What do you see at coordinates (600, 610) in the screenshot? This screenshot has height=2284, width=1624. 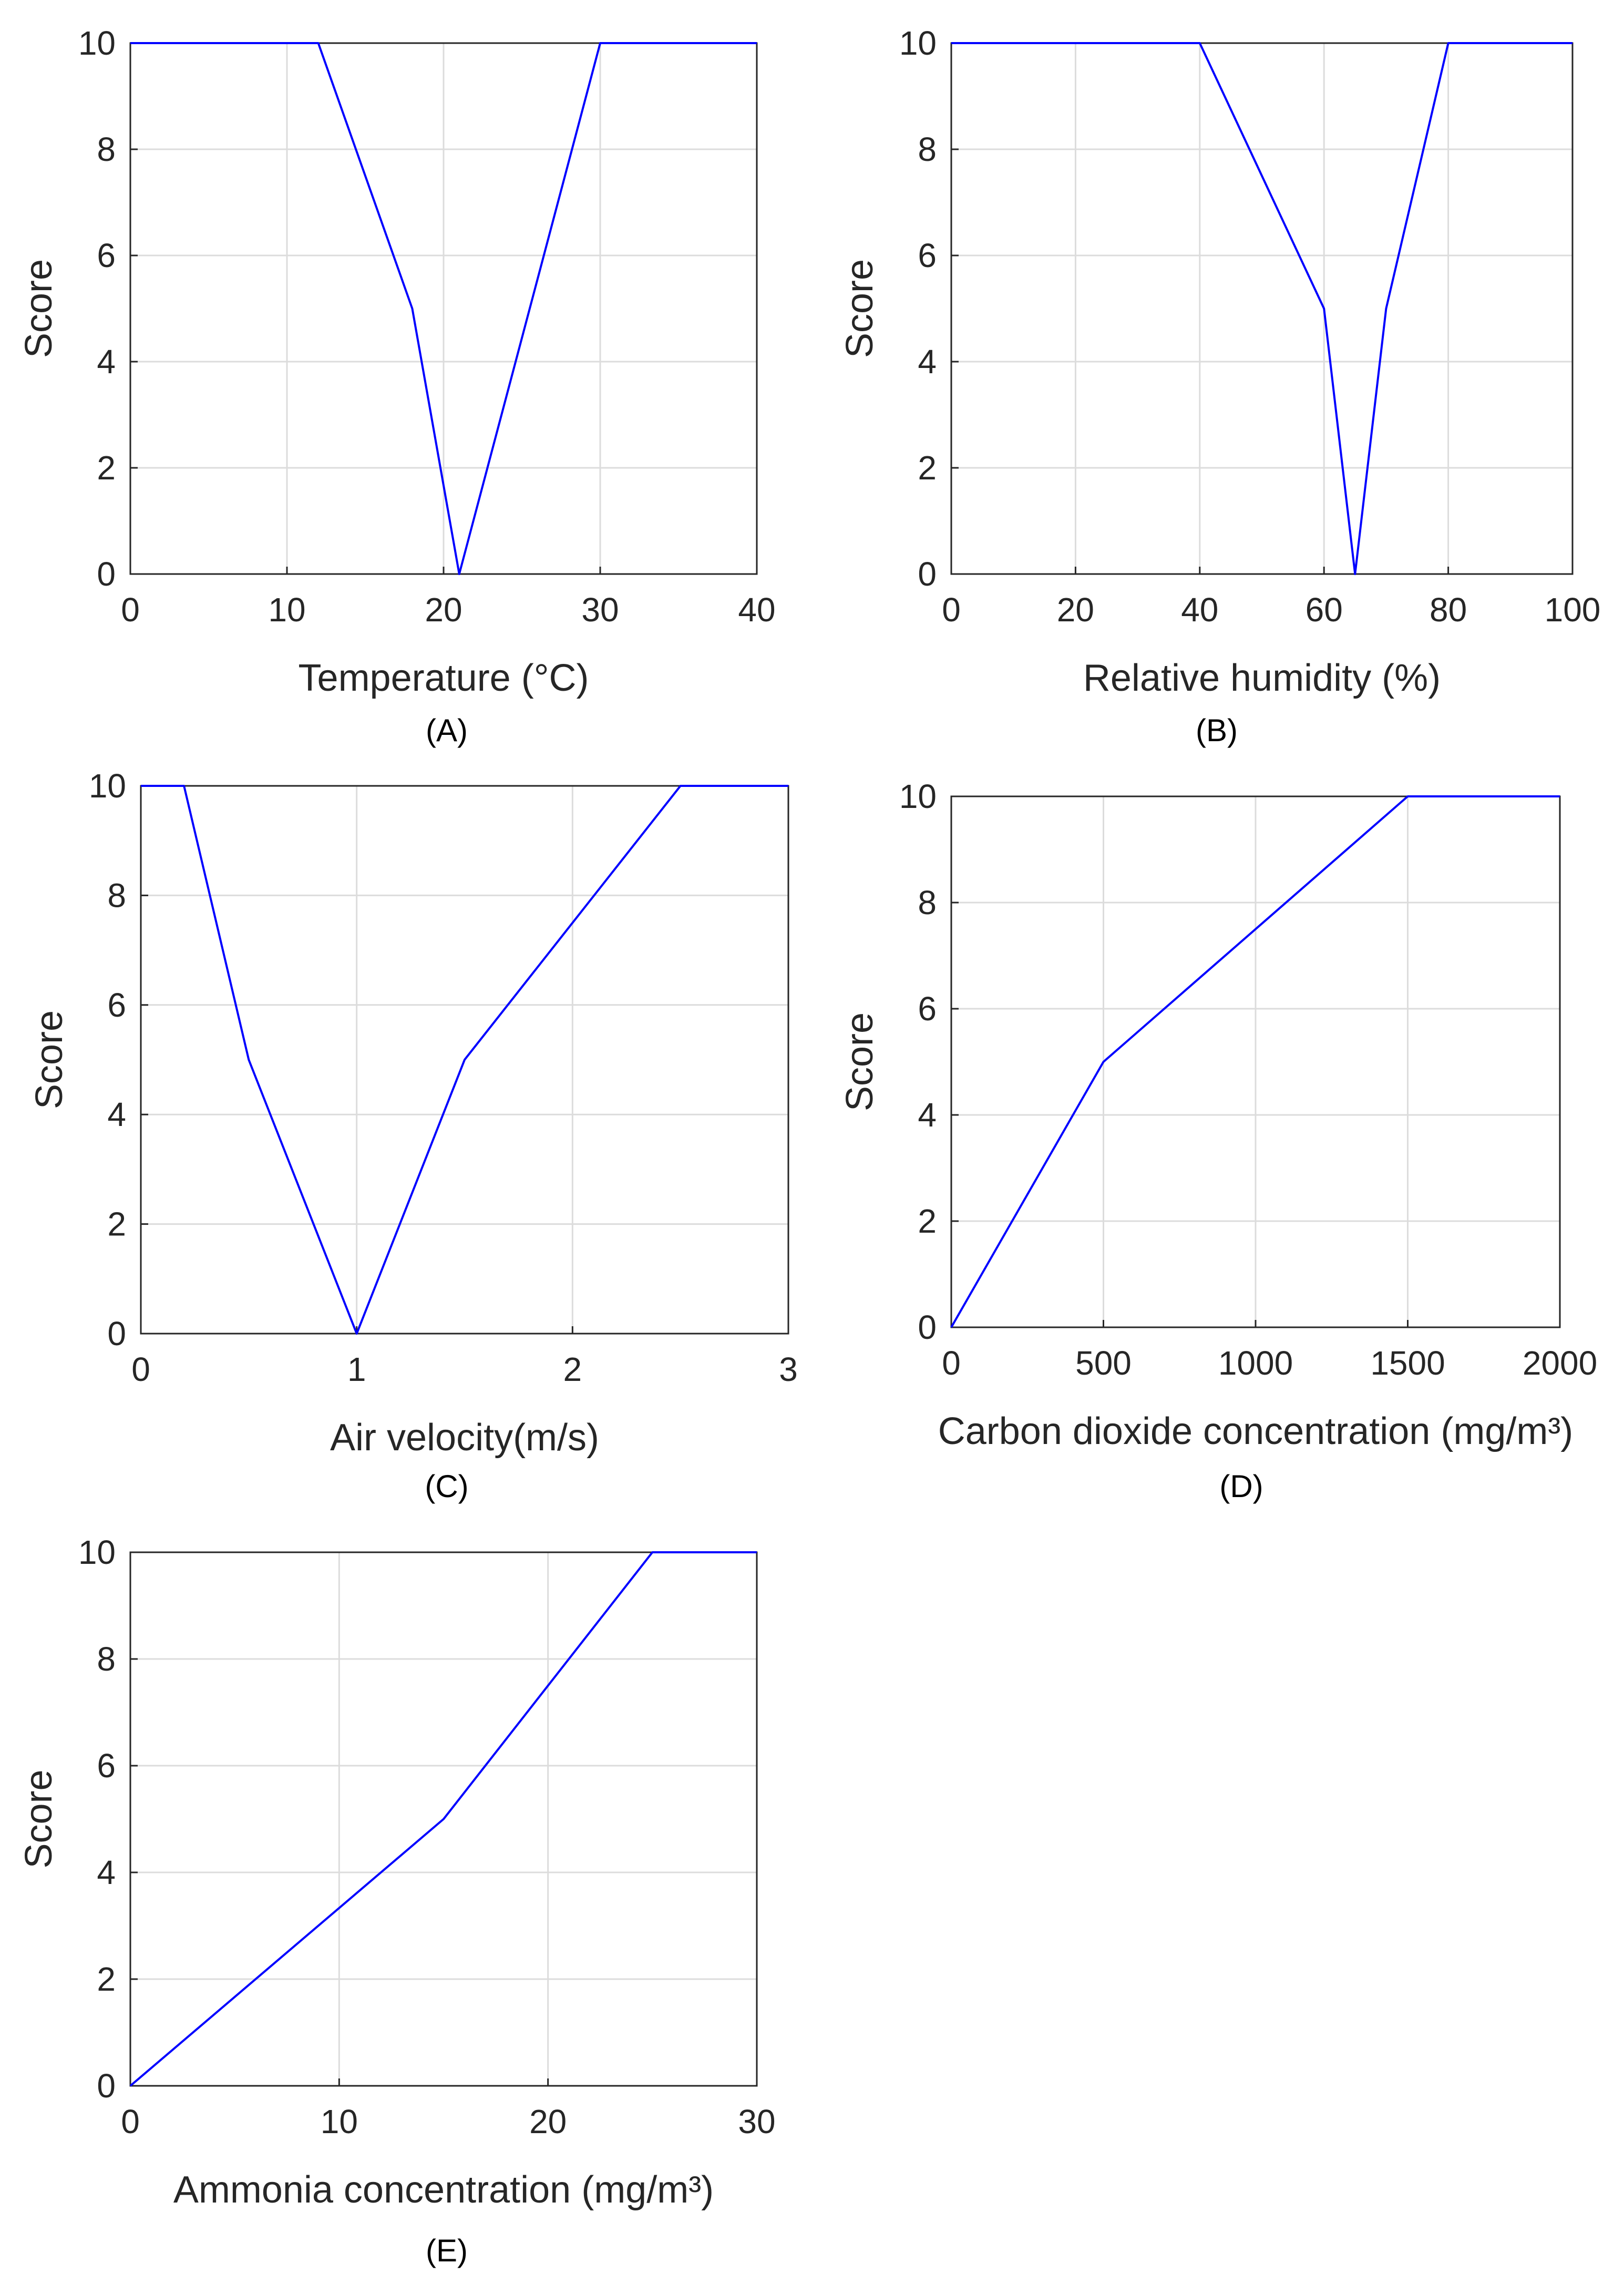 I see `x-tick-label-a-3: 30` at bounding box center [600, 610].